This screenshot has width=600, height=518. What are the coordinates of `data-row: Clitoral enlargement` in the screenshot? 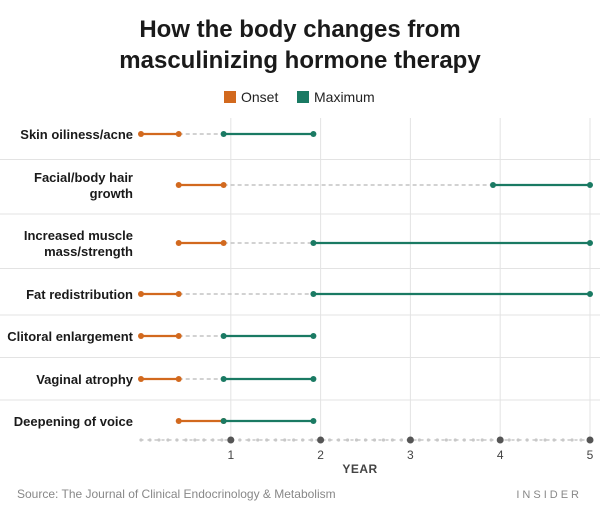 It's located at (162, 336).